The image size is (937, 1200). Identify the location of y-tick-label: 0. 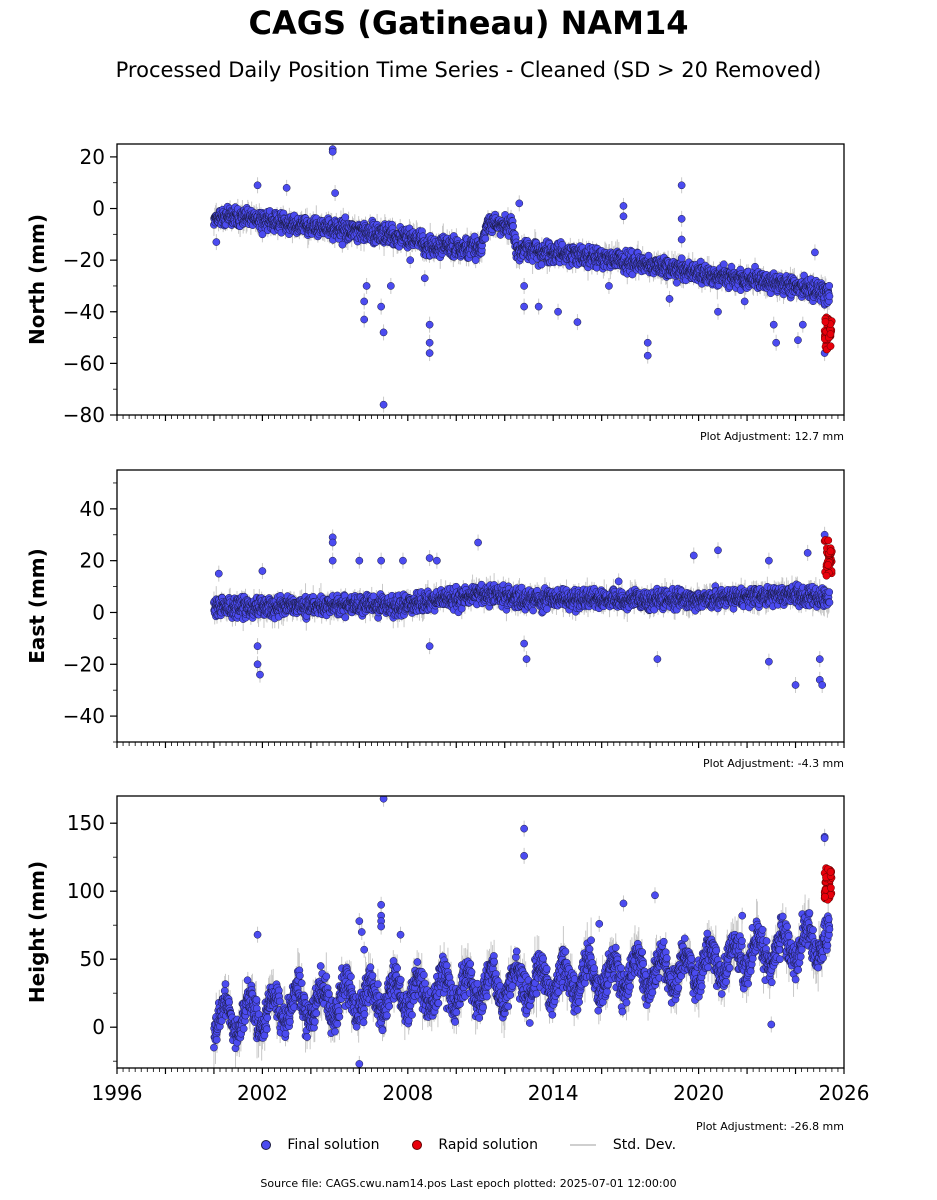
(98, 209).